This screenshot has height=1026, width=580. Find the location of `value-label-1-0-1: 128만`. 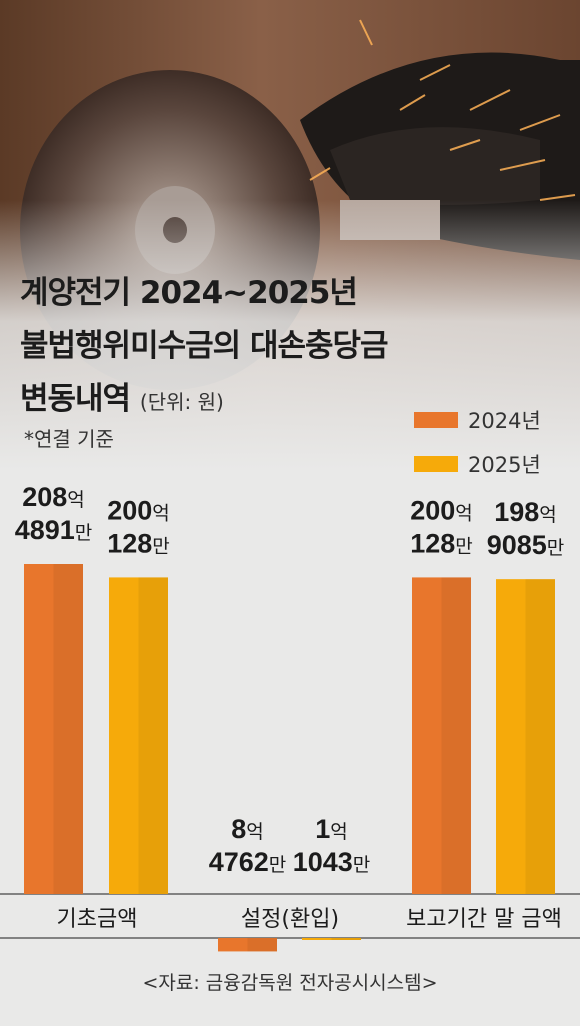

value-label-1-0-1: 128만 is located at coordinates (138, 543).